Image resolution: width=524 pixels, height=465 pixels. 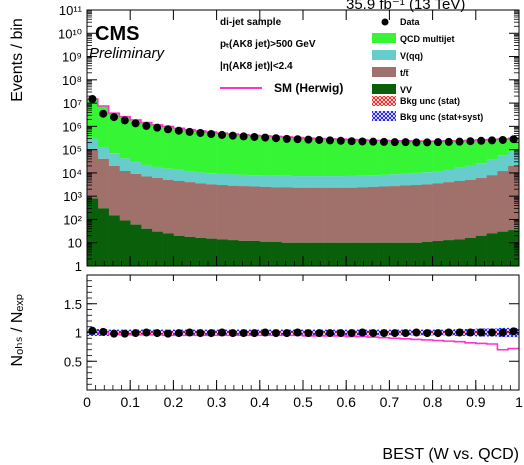 I want to click on ratio-xtick-label: 0.2, so click(x=174, y=402).